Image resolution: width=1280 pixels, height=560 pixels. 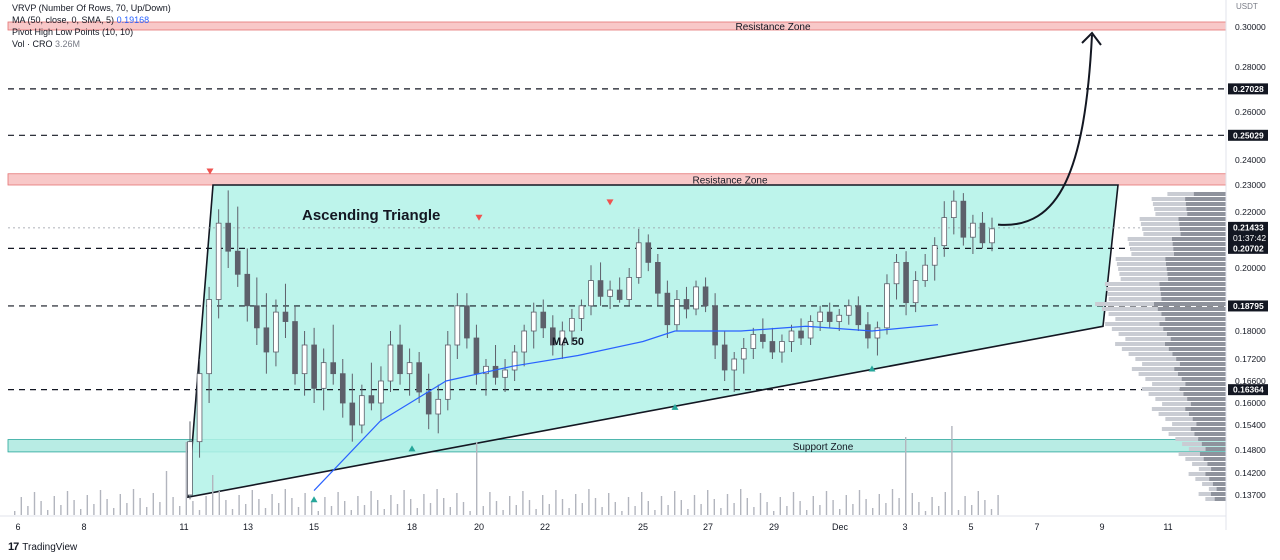 I want to click on price-tick-label: 0.28000, so click(x=1250, y=67).